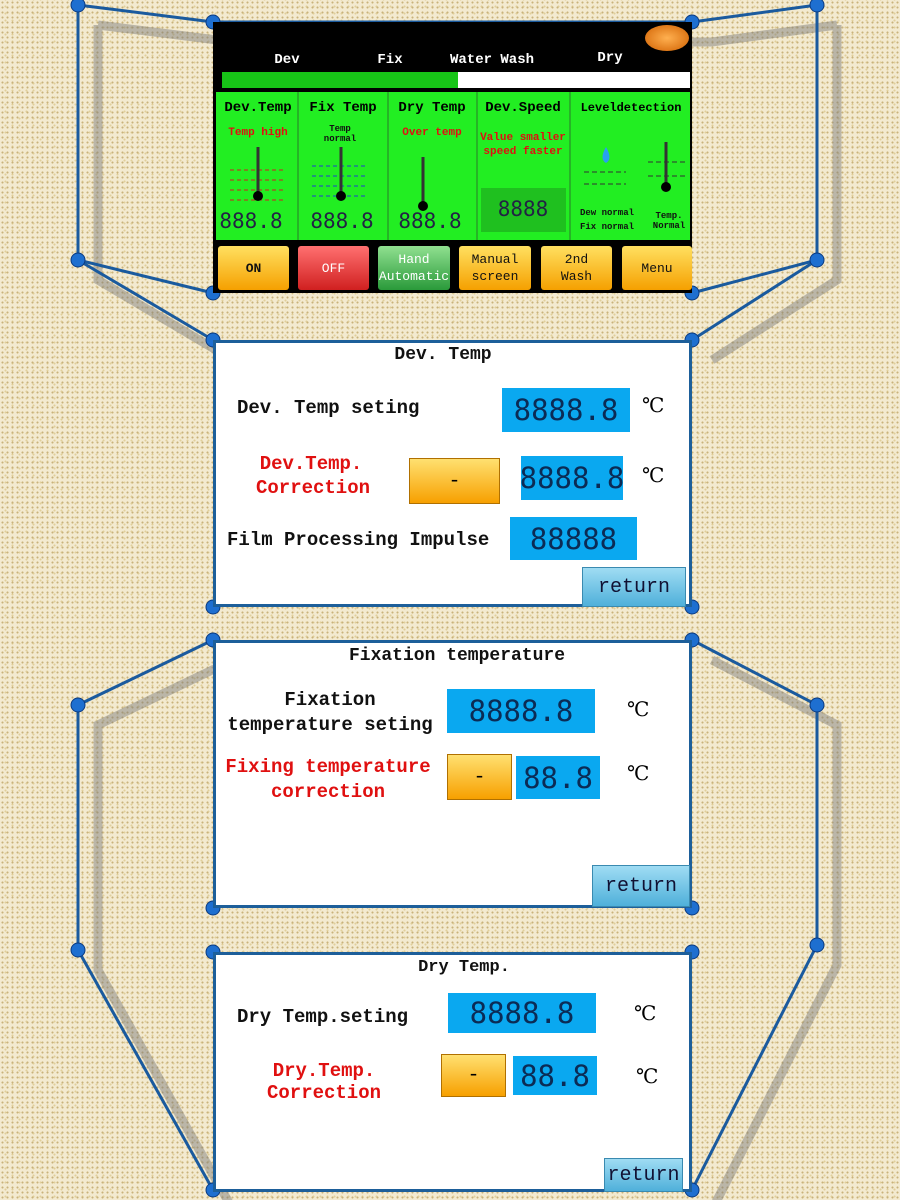 Image resolution: width=900 pixels, height=1200 pixels. Describe the element at coordinates (576, 259) in the screenshot. I see `button-label: 2nd` at that location.